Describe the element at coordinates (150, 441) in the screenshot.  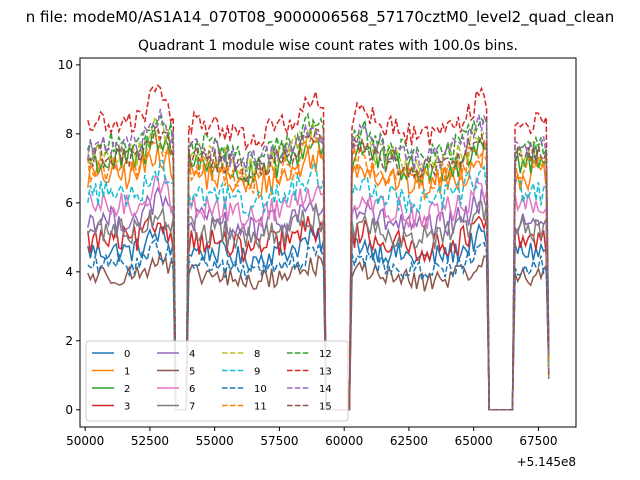
I see `x-tick-label: 52500` at that location.